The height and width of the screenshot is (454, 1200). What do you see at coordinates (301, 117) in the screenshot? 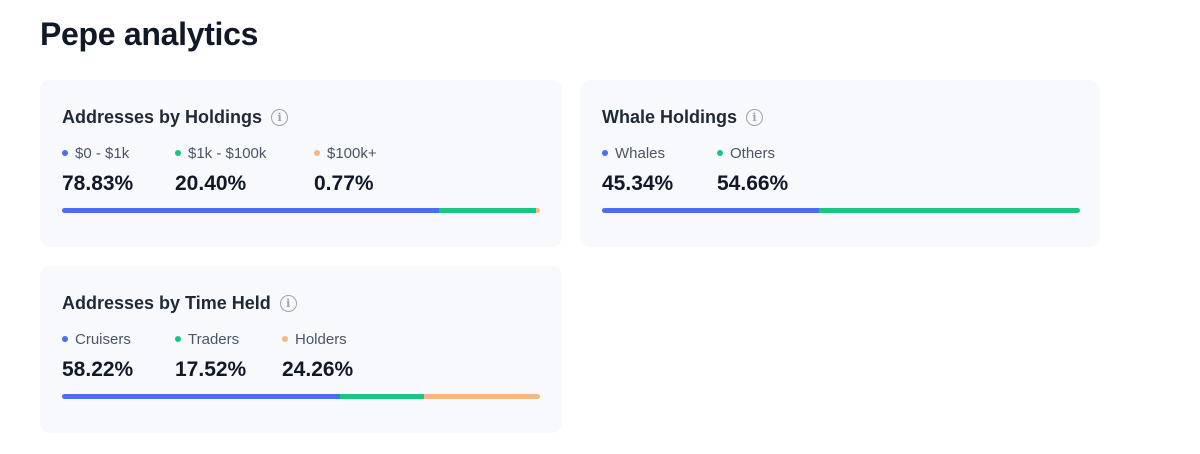
I see `card-header: Addresses by Holdings i` at bounding box center [301, 117].